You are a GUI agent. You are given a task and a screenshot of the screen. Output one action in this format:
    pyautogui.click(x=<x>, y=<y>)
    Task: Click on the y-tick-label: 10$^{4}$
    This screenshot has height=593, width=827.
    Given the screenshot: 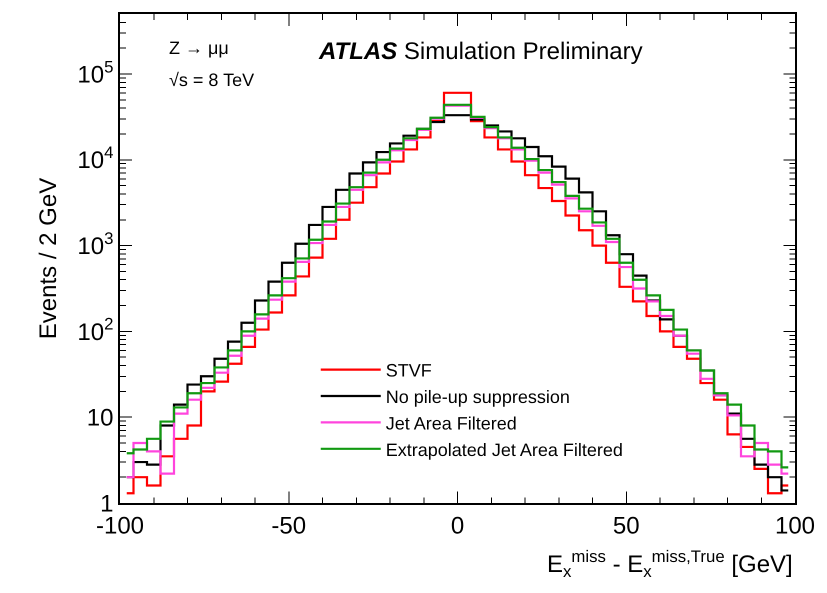 What is the action you would take?
    pyautogui.click(x=95, y=158)
    